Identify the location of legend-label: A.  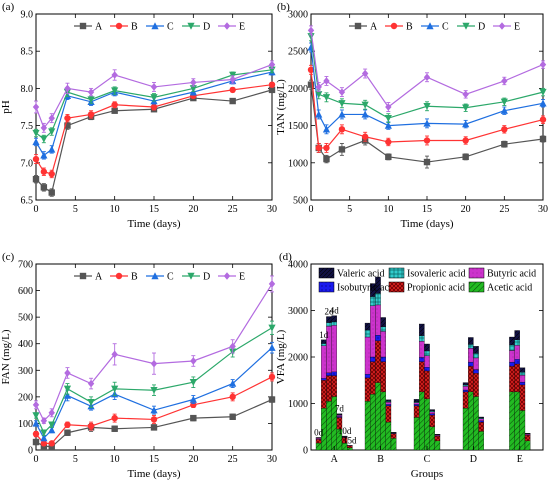
(99, 277).